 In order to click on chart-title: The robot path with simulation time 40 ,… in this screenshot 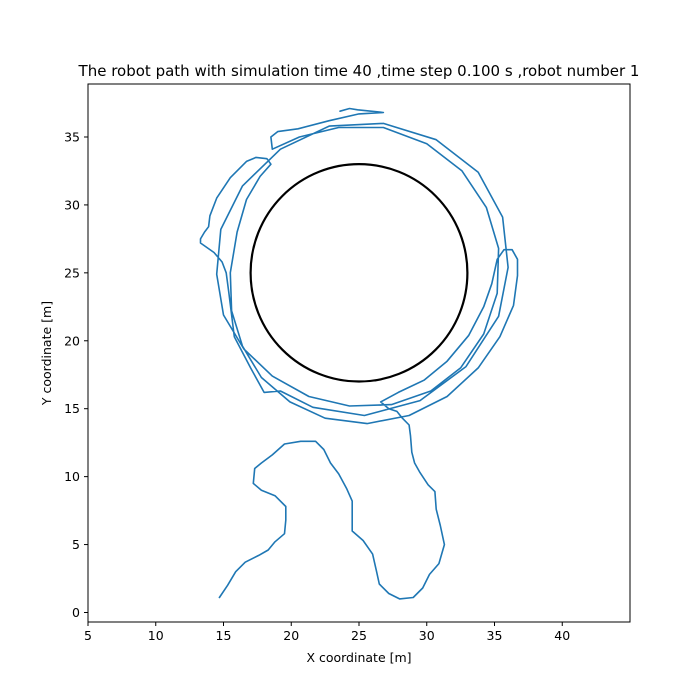, I will do `click(359, 71)`.